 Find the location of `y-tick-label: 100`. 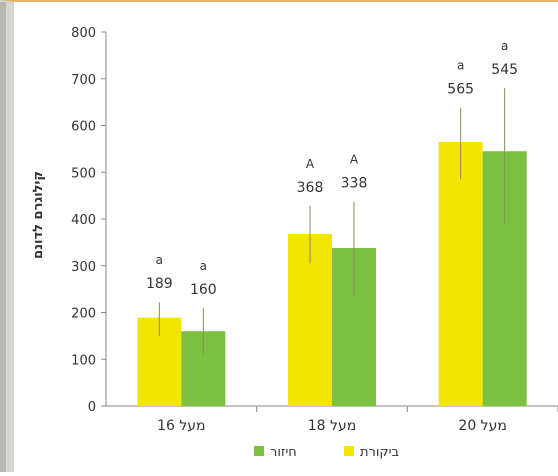

y-tick-label: 100 is located at coordinates (83, 360).